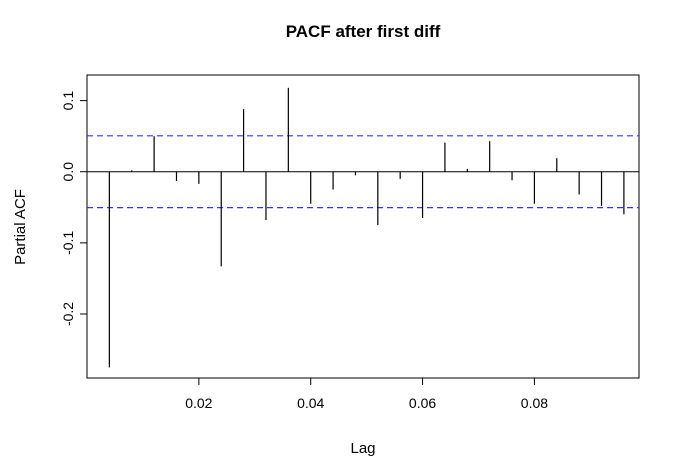 The width and height of the screenshot is (682, 469). What do you see at coordinates (68, 314) in the screenshot?
I see `y-tick-label: -0.2` at bounding box center [68, 314].